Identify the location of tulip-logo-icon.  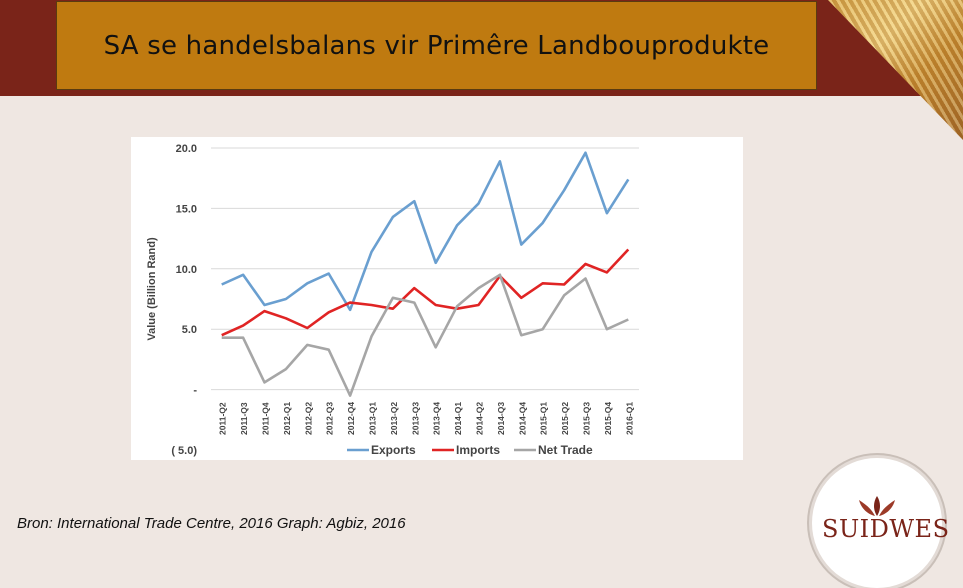
(877, 506).